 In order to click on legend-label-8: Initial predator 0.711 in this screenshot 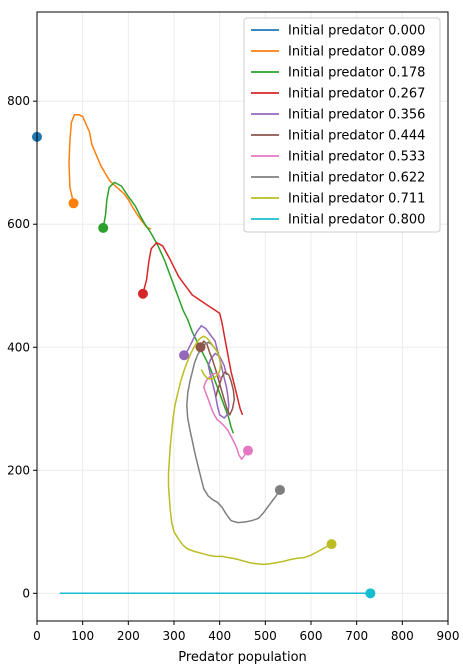, I will do `click(356, 199)`.